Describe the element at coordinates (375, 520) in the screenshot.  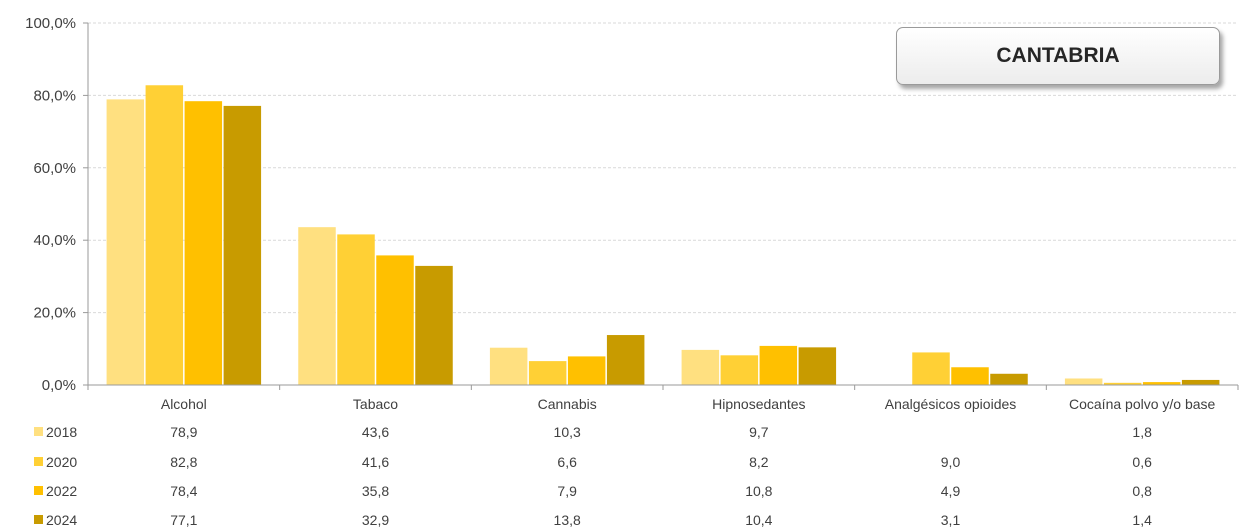
I see `data-label: 32,9` at that location.